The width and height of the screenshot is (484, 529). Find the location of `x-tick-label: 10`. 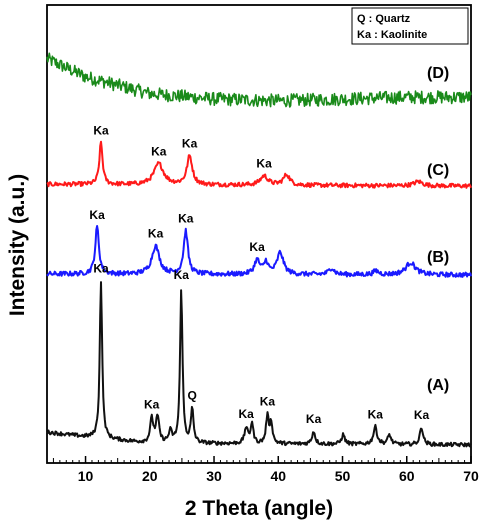

x-tick-label: 10 is located at coordinates (86, 476).